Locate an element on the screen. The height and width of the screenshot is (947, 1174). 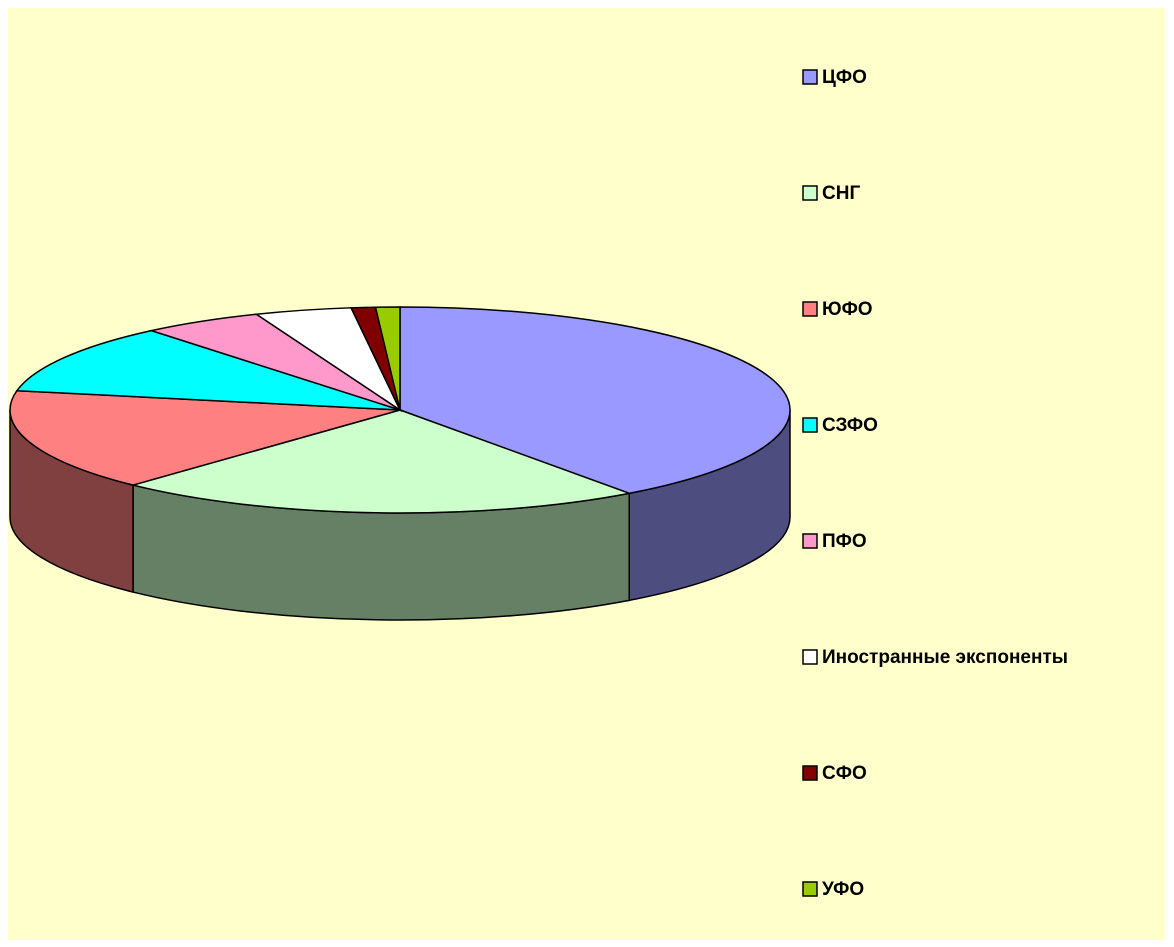
legend-label: ПФО is located at coordinates (844, 541).